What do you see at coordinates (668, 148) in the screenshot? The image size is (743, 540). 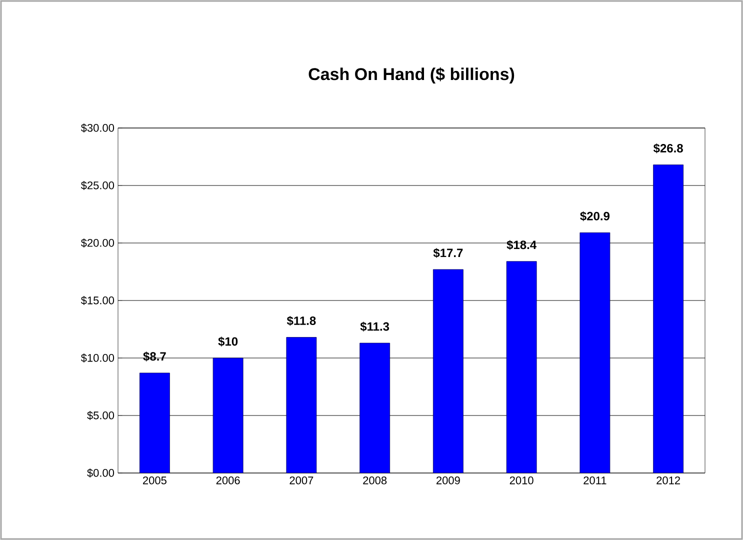 I see `data-label: $26.8` at bounding box center [668, 148].